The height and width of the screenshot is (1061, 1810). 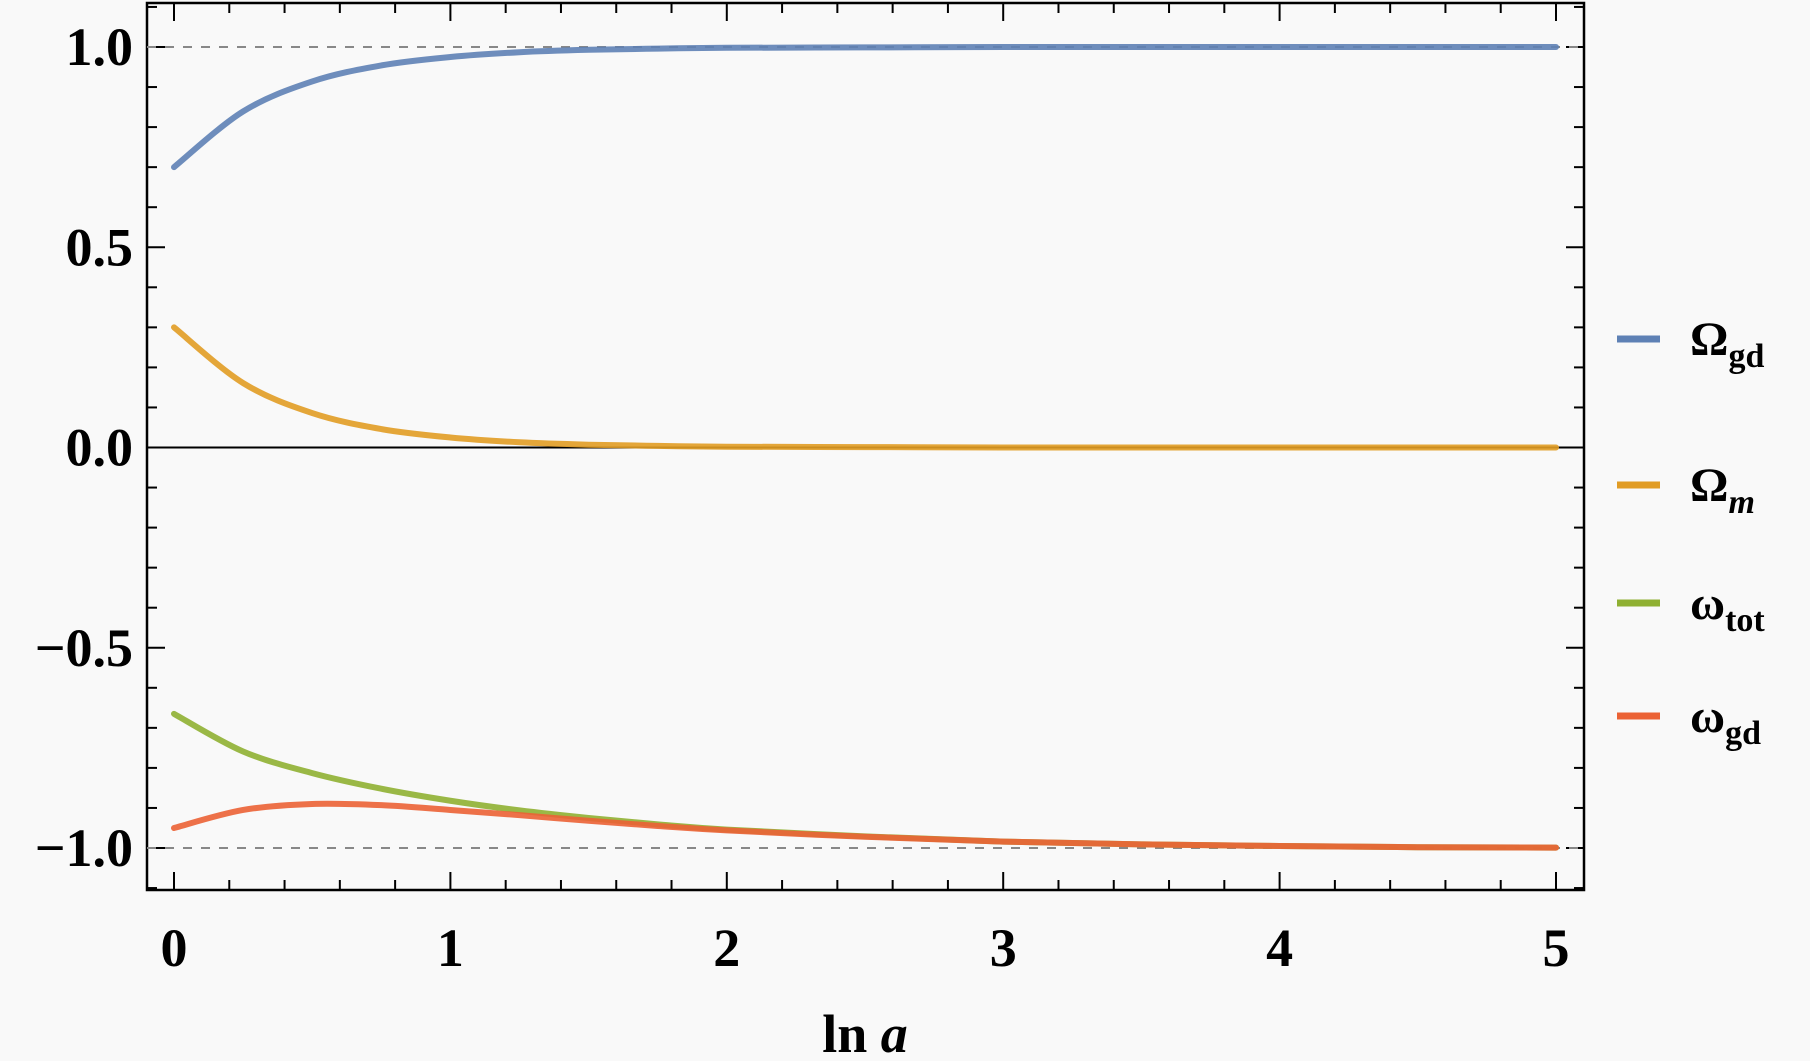 I want to click on legend-item: ωtot, so click(x=1691, y=608).